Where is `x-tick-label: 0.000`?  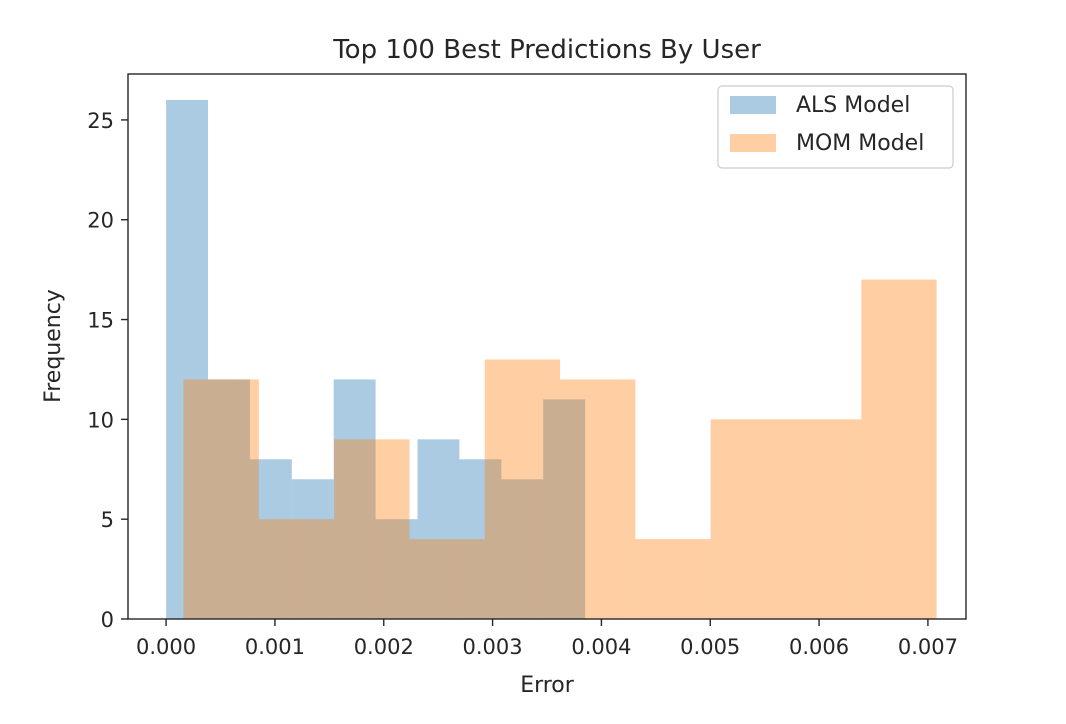 x-tick-label: 0.000 is located at coordinates (166, 647).